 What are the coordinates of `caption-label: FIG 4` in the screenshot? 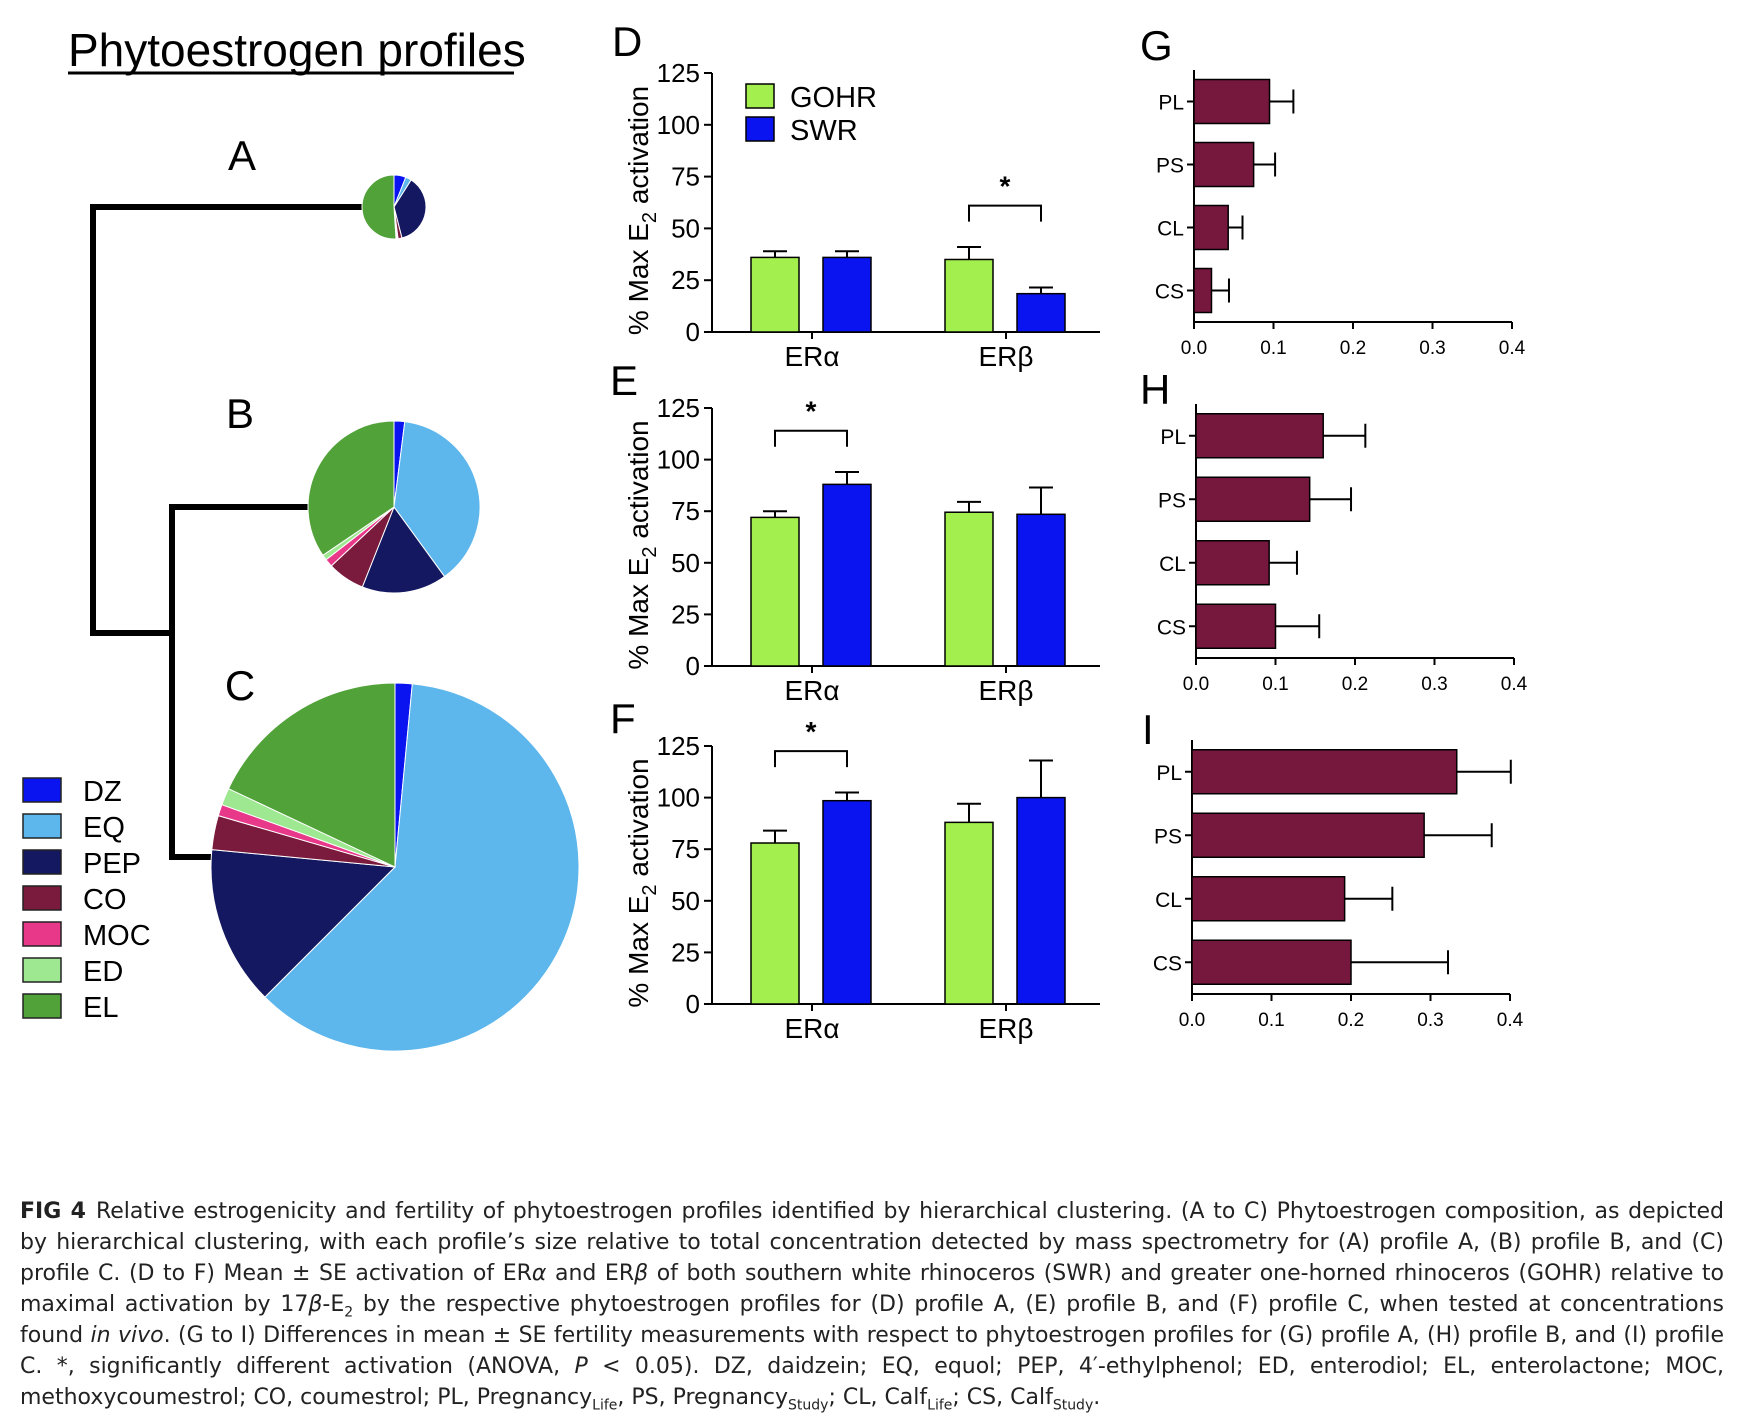 It's located at (53, 1211).